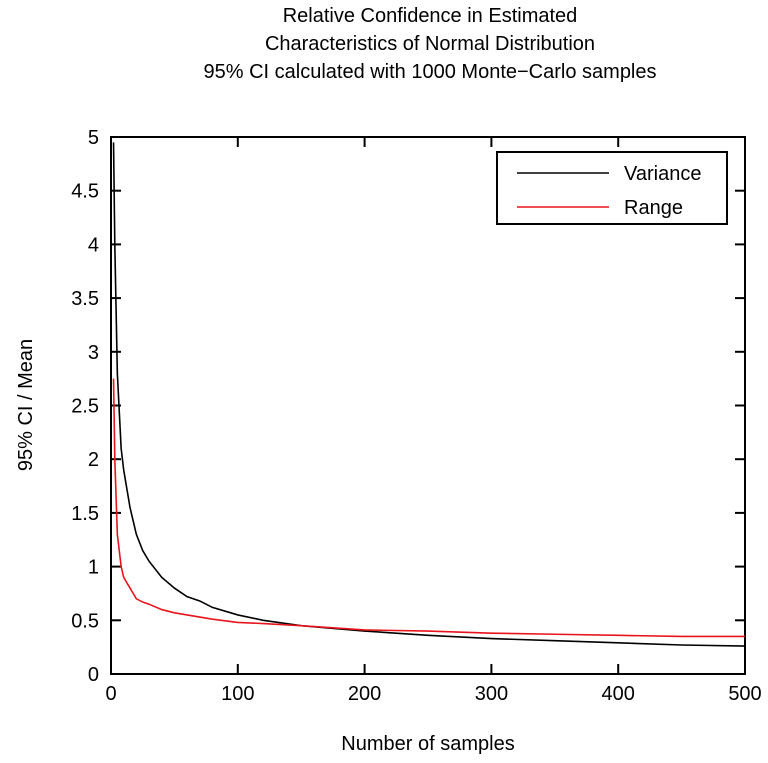  What do you see at coordinates (612, 188) in the screenshot?
I see `legend-box` at bounding box center [612, 188].